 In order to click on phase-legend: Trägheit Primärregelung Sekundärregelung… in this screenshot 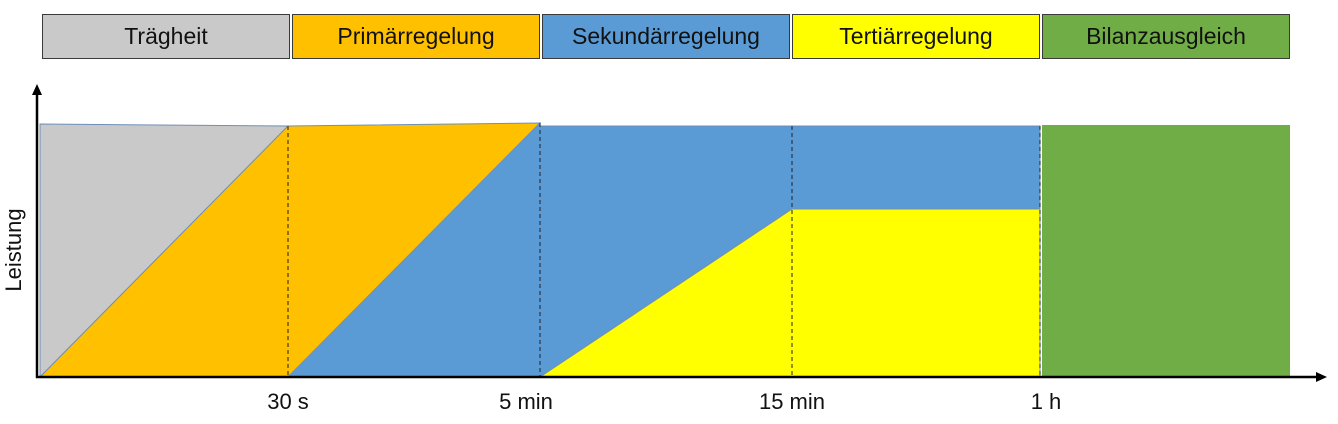, I will do `click(667, 37)`.